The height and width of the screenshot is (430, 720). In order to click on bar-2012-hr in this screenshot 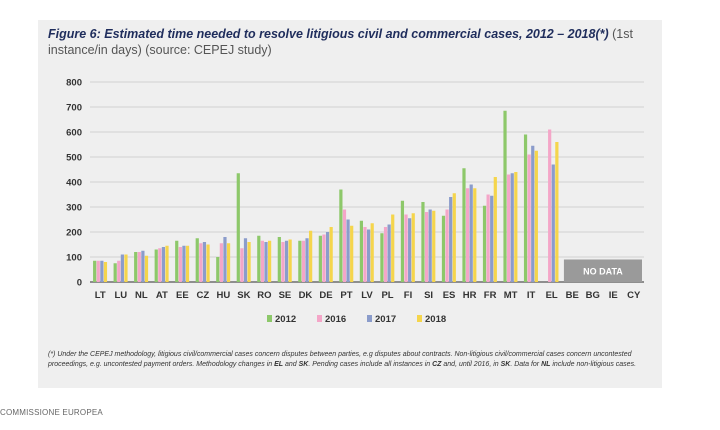, I will do `click(464, 225)`.